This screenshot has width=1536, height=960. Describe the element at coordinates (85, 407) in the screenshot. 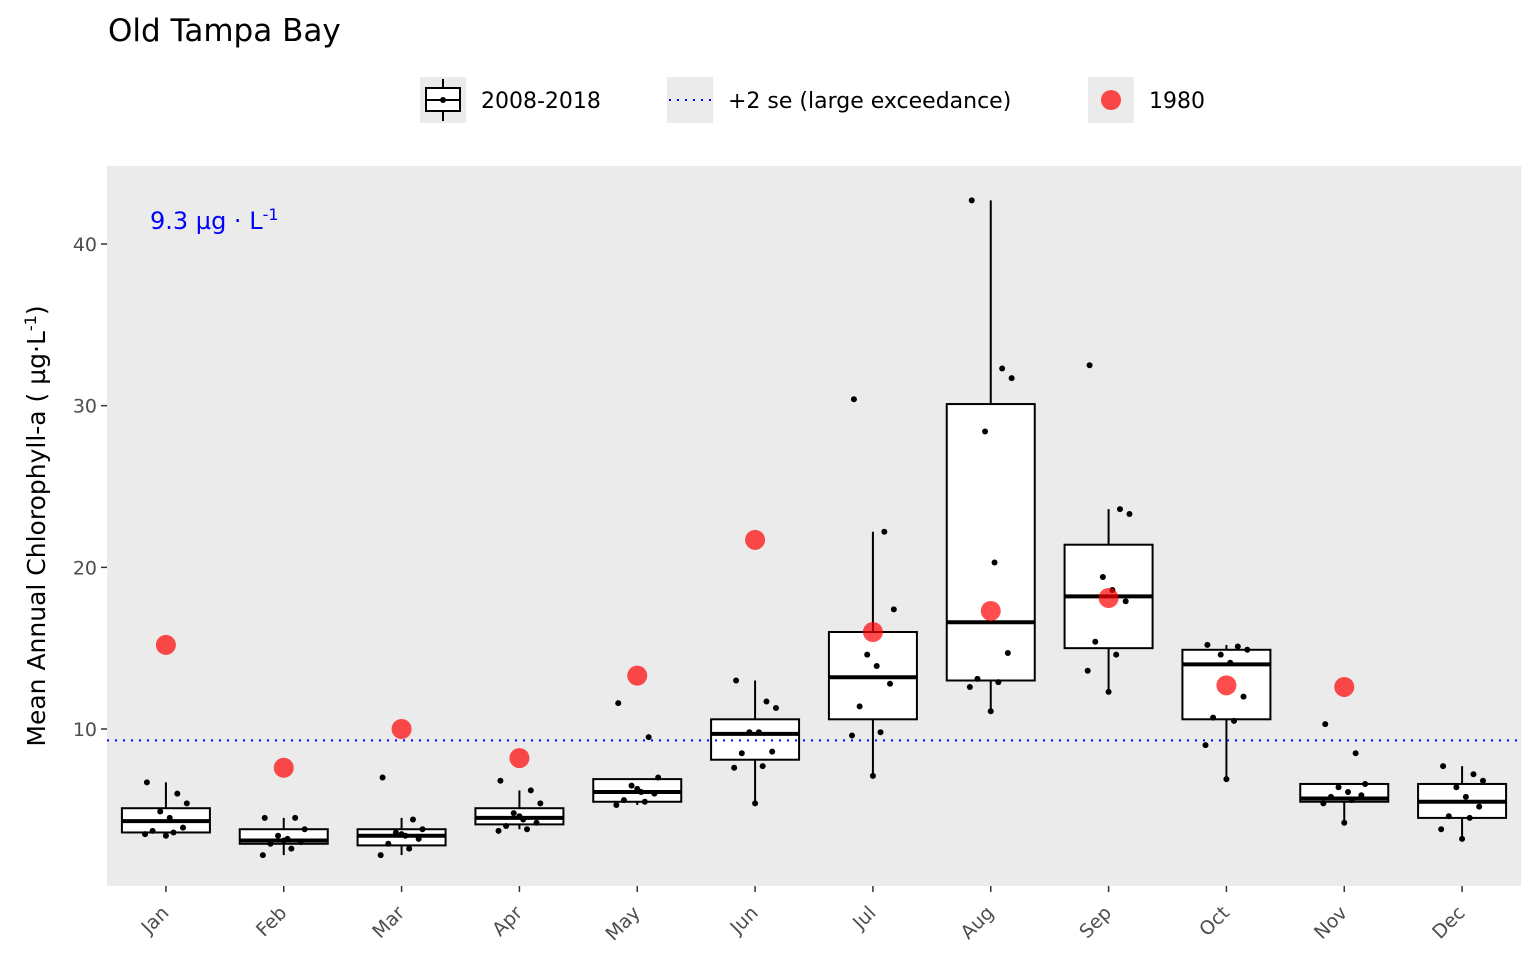

I see `y-tick-label: 30` at that location.